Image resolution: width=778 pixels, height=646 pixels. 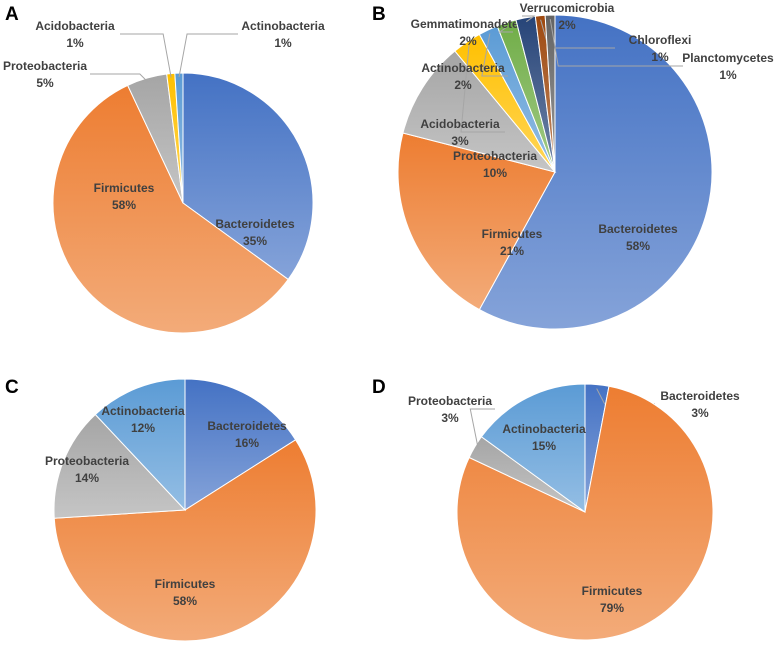 I want to click on slice-label: Bacteroidetes 35%, so click(x=255, y=232).